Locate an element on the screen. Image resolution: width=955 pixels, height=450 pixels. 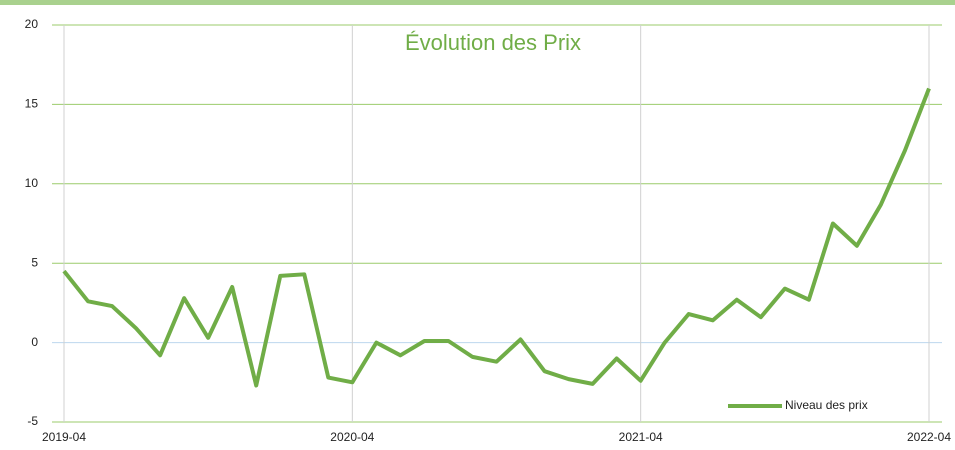
y-tick-label: 15 is located at coordinates (32, 104).